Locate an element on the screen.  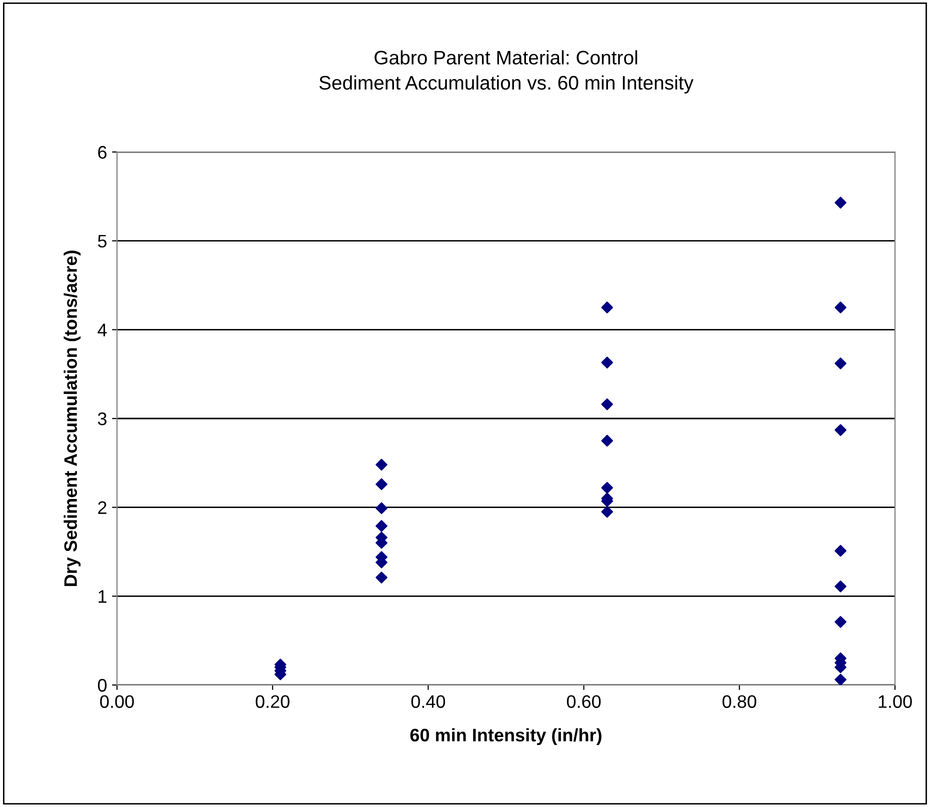
x-tick-label: 0.40 is located at coordinates (428, 701).